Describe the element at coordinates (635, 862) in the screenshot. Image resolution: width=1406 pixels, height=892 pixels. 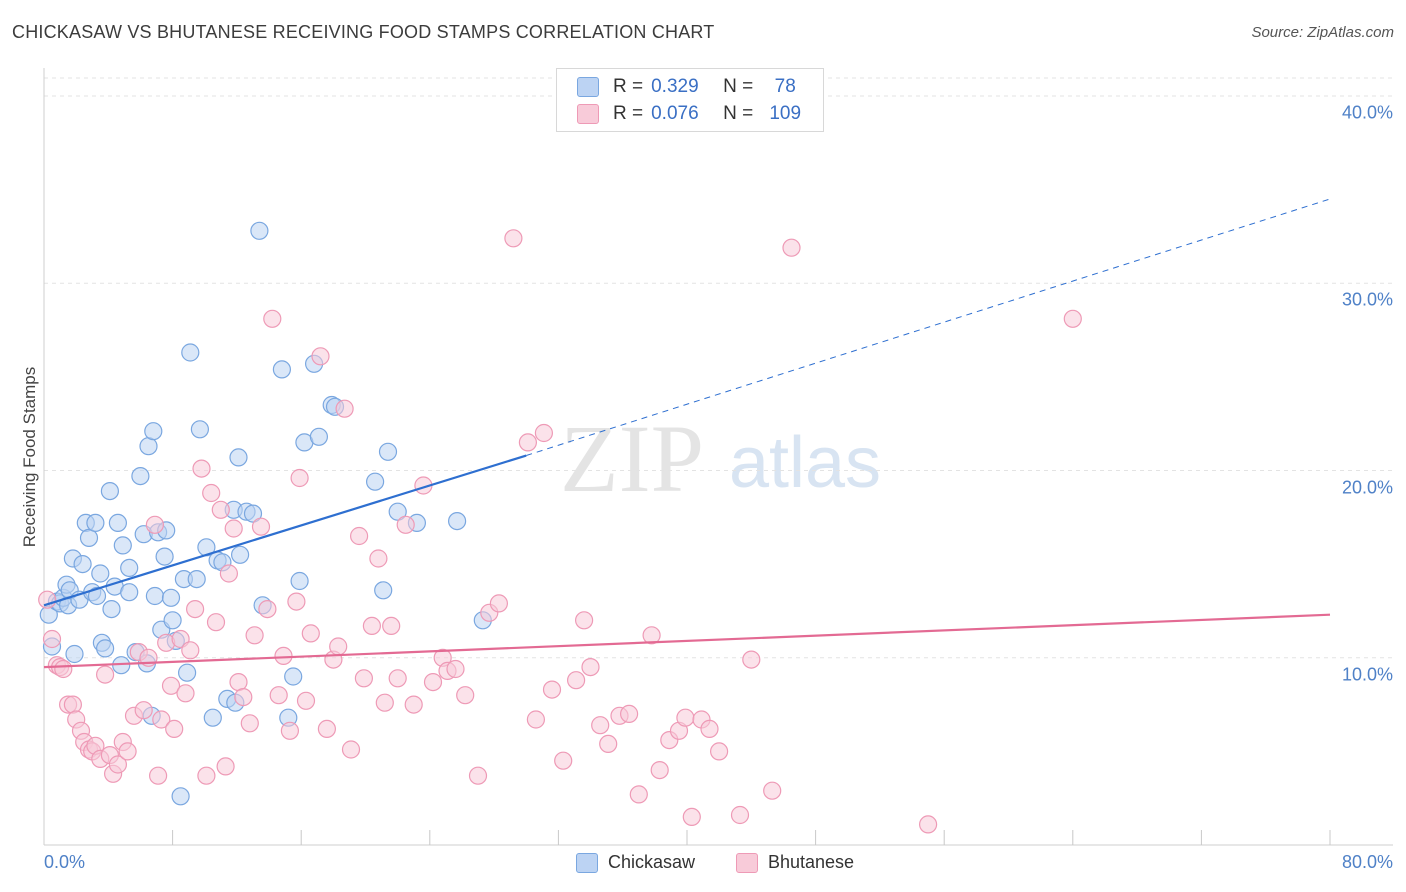
I see `bottom-legend-chickasaw: Chickasaw` at that location.